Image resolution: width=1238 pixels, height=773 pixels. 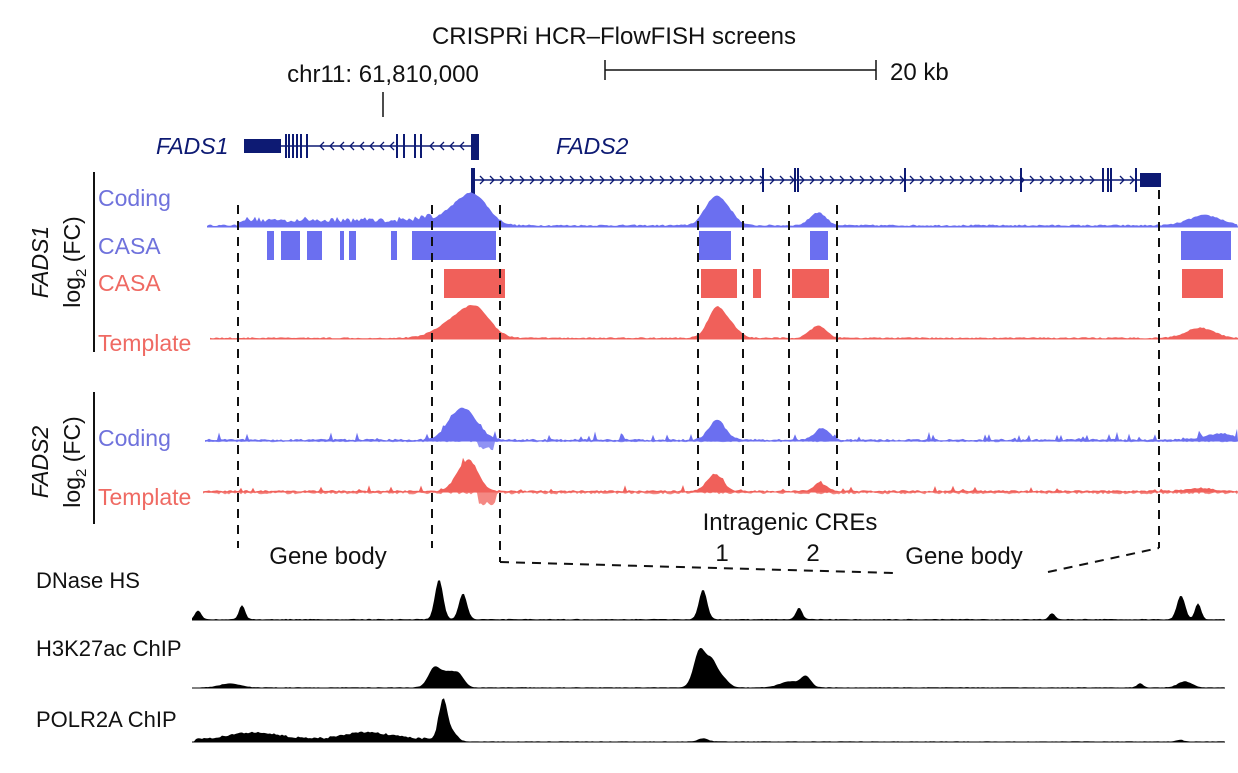 What do you see at coordinates (614, 36) in the screenshot?
I see `figure-title: CRISPRi HCR–FlowFISH screens` at bounding box center [614, 36].